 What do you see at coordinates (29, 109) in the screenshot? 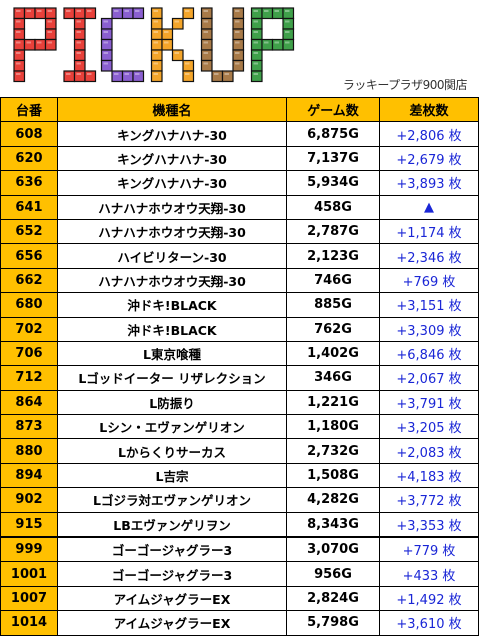
I see `header-machine-number: 台番` at bounding box center [29, 109].